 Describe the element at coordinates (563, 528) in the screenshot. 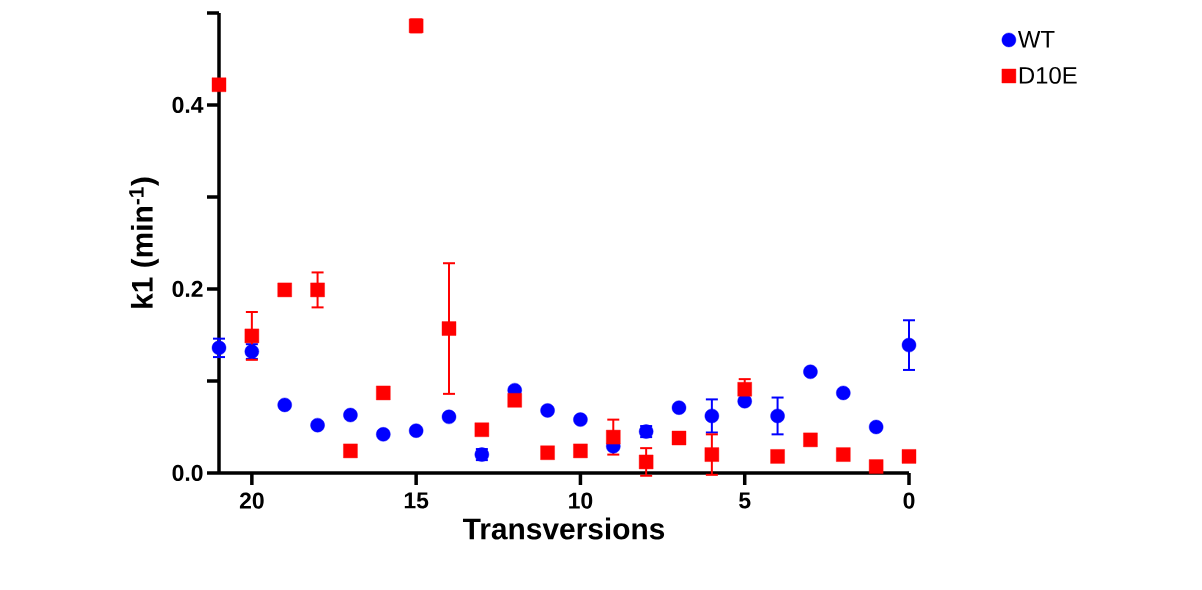

I see `x-axis-title: Transversions` at that location.